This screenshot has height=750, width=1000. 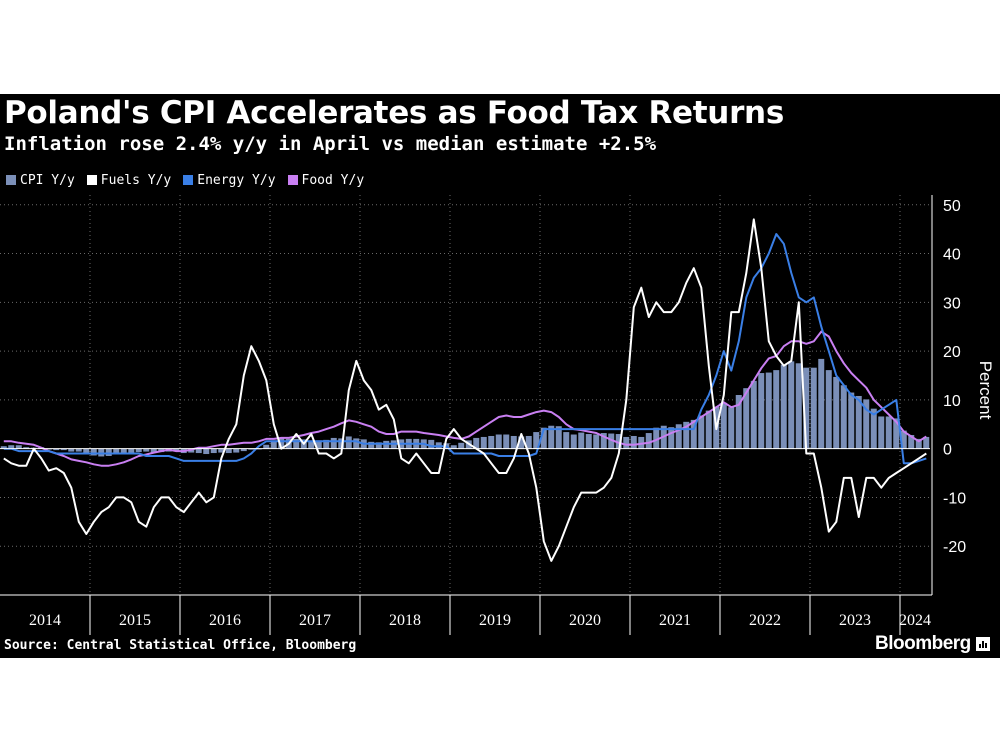 I want to click on legend-item-food: Food Y/y, so click(x=326, y=180).